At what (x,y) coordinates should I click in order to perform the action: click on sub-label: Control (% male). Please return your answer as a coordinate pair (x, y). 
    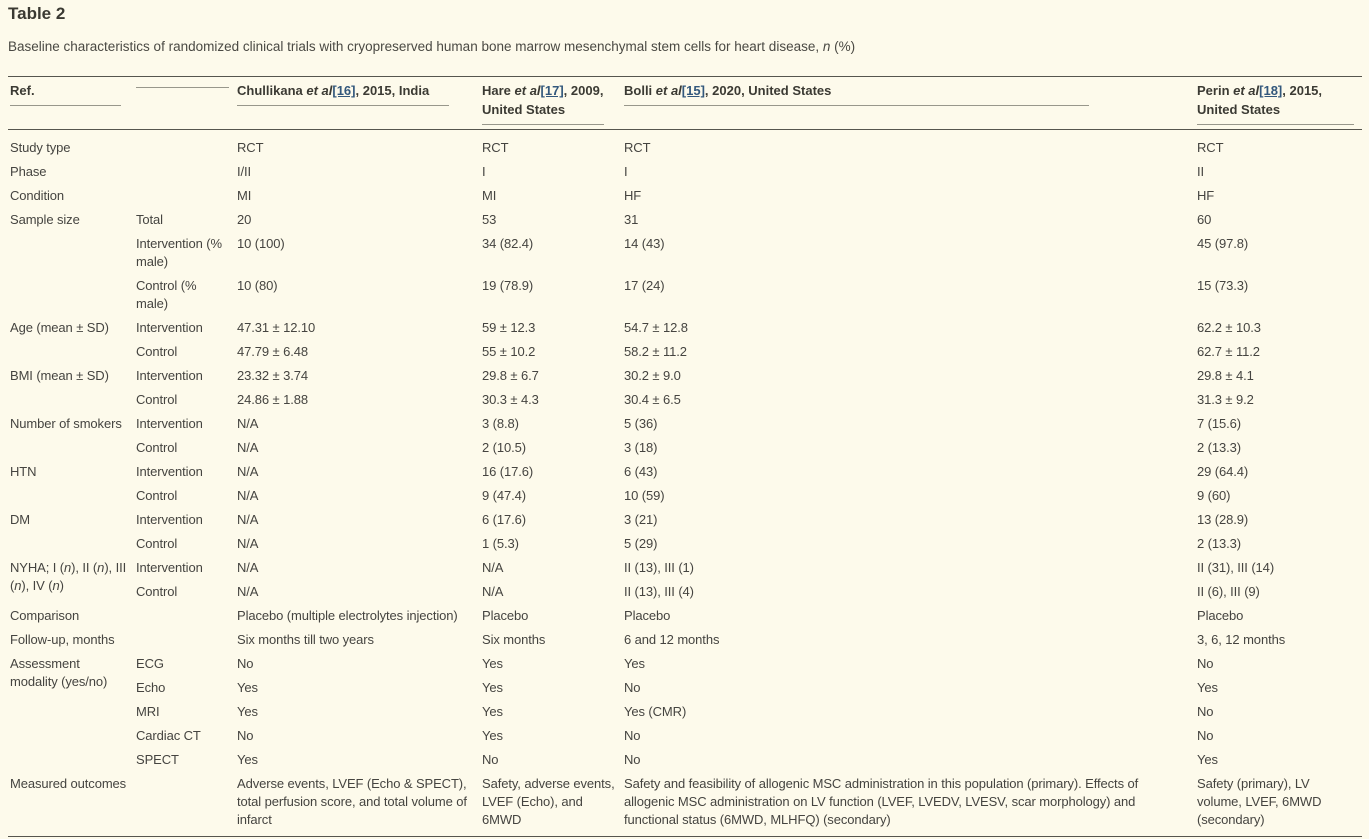
    Looking at the image, I should click on (166, 294).